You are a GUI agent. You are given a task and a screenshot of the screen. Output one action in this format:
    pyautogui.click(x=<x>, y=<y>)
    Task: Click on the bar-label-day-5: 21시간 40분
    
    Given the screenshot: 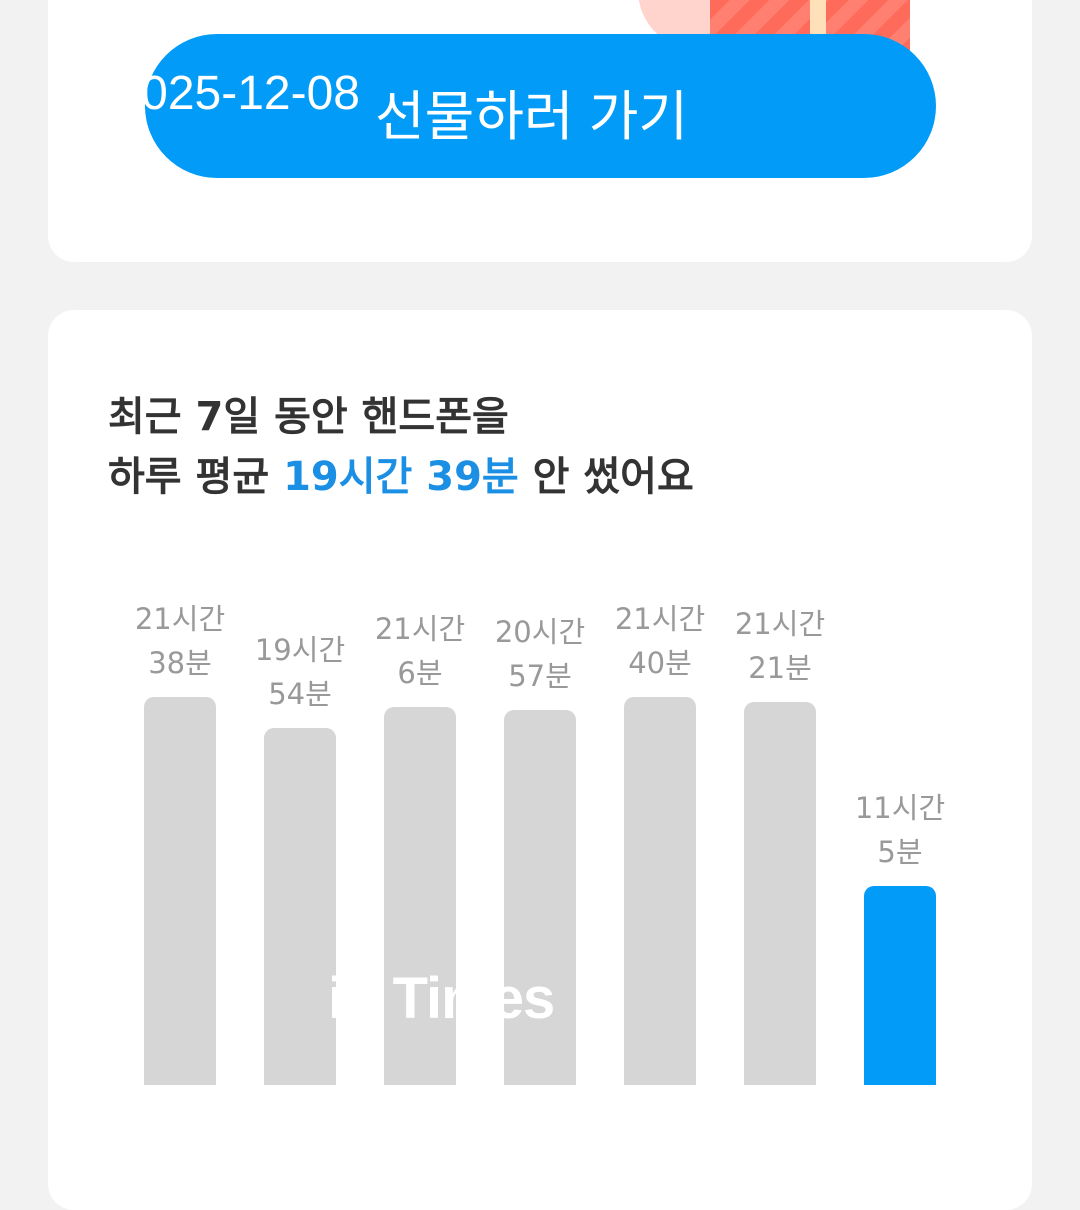 What is the action you would take?
    pyautogui.click(x=660, y=641)
    